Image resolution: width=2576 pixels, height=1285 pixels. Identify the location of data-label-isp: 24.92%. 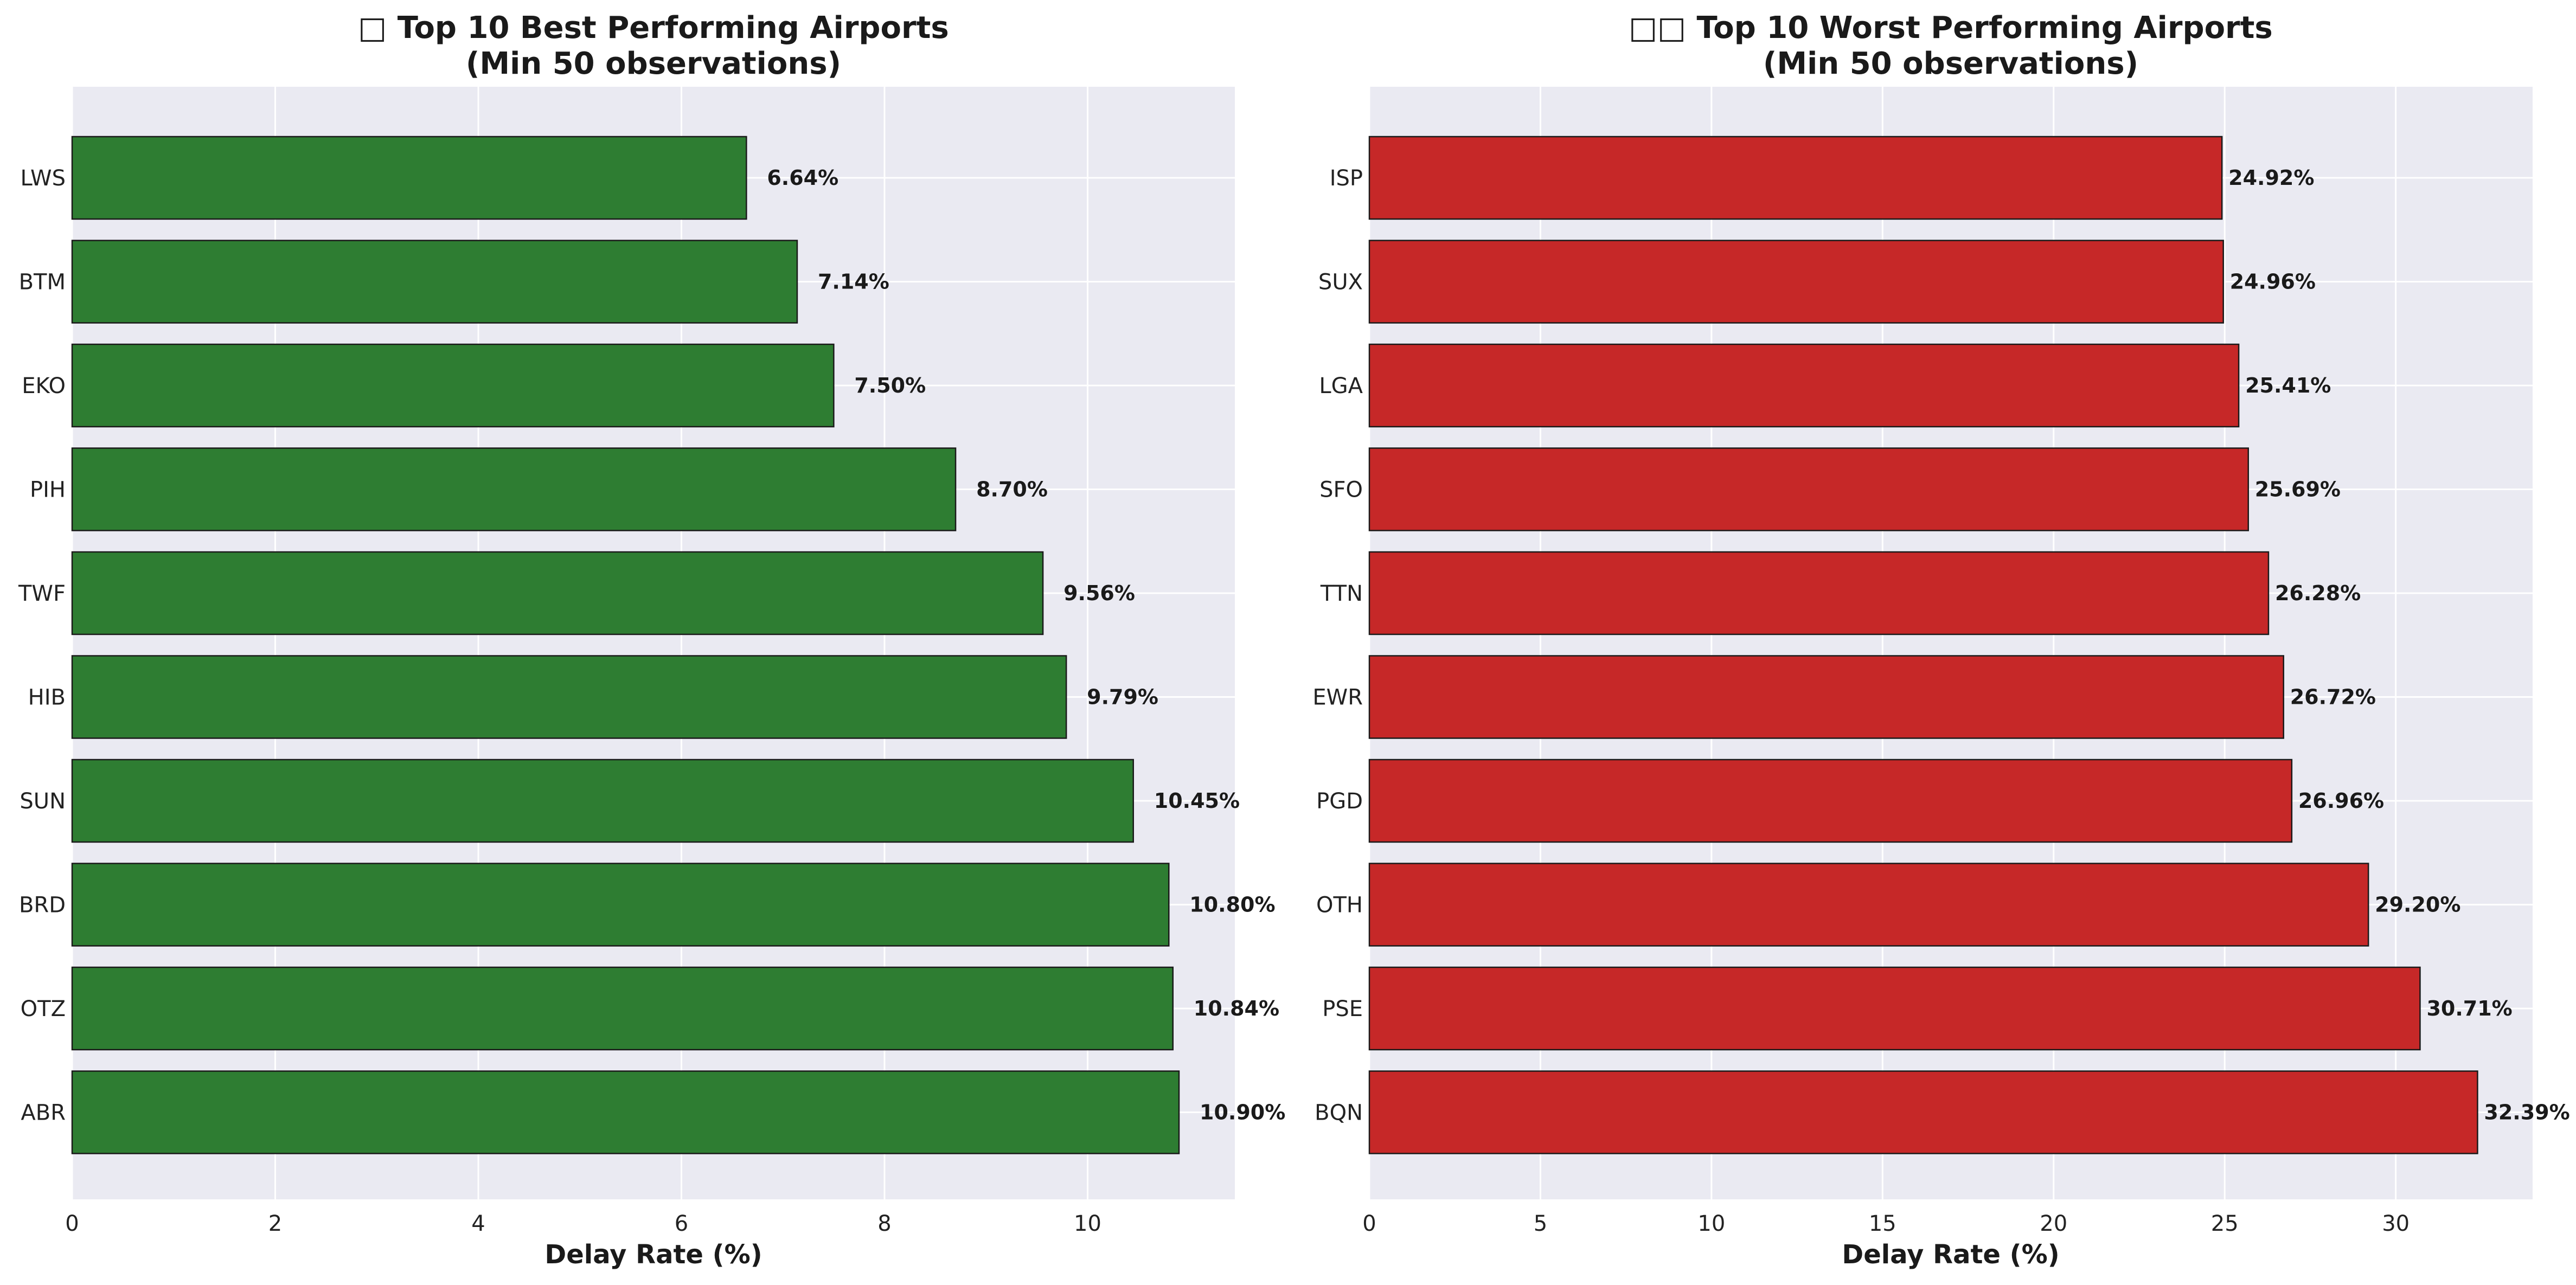
(2271, 178).